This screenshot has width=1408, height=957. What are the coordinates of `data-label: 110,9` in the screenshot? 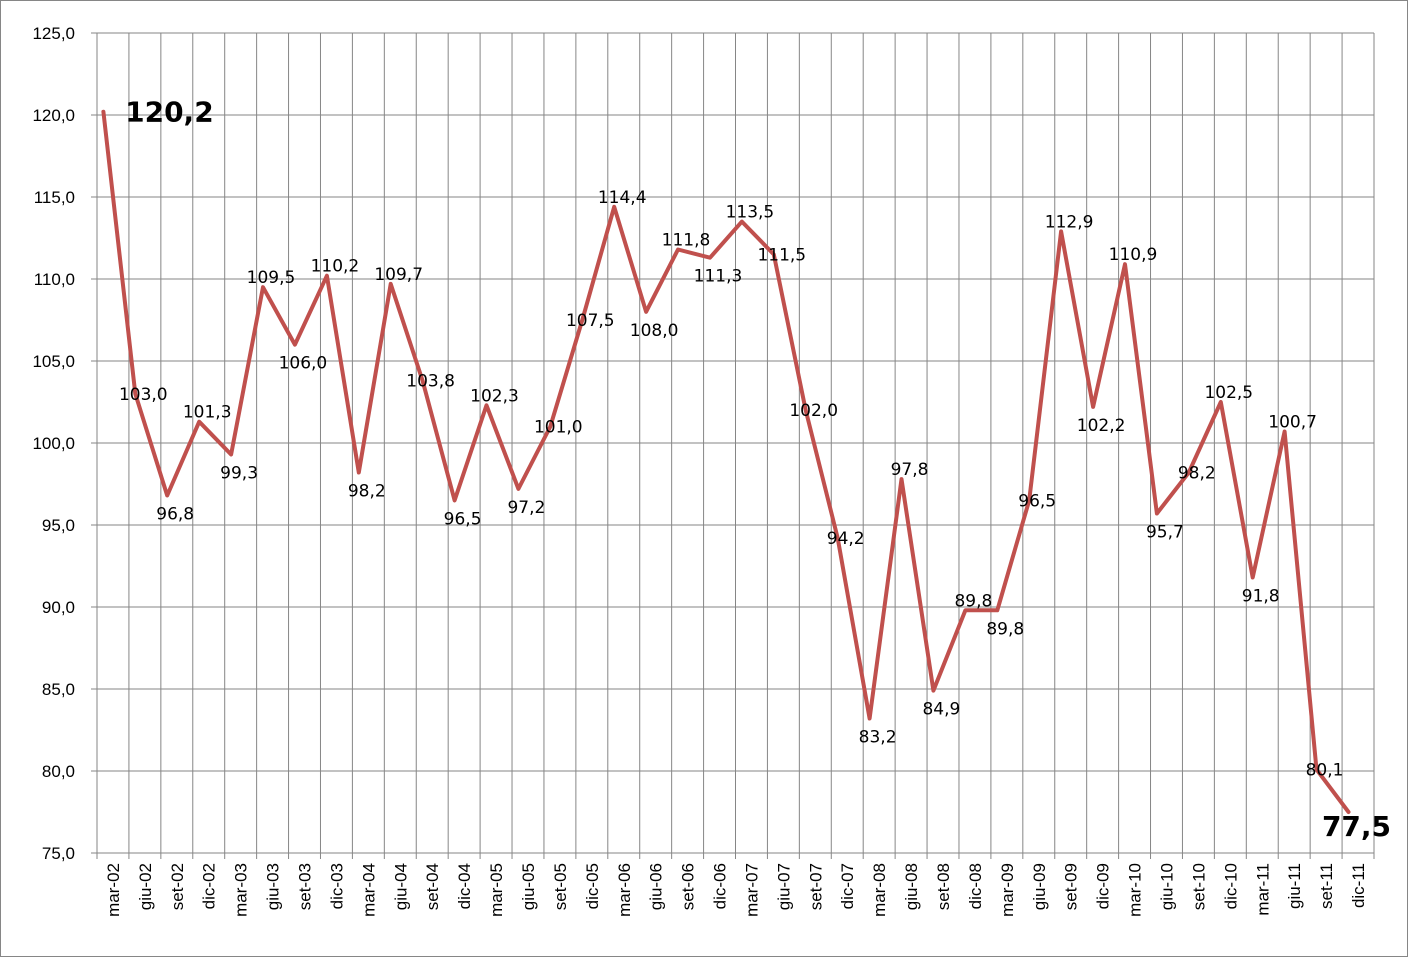 It's located at (1133, 255).